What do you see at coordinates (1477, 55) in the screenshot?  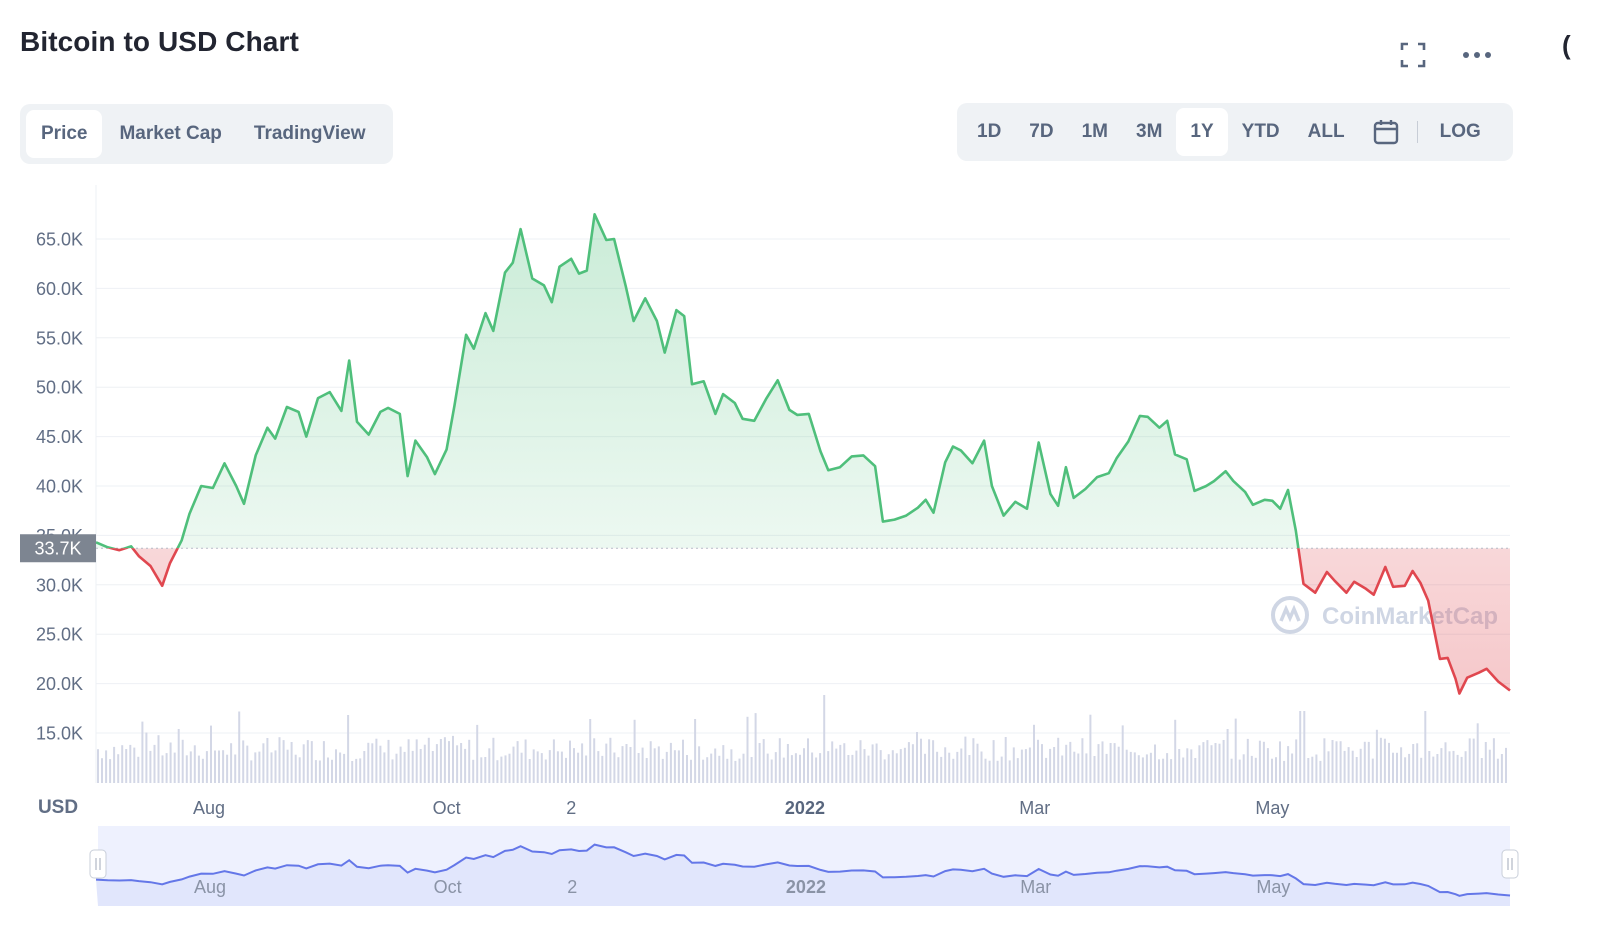 I see `more-options-button` at bounding box center [1477, 55].